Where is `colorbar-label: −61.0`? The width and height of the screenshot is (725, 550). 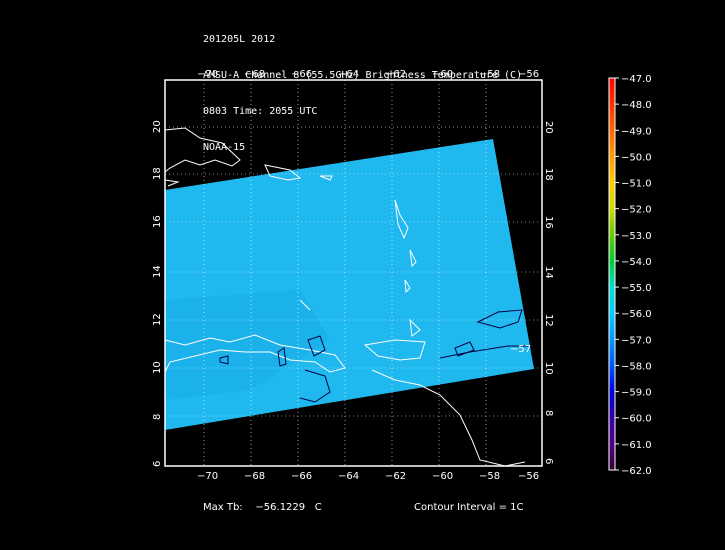
colorbar-label: −61.0 is located at coordinates (636, 445).